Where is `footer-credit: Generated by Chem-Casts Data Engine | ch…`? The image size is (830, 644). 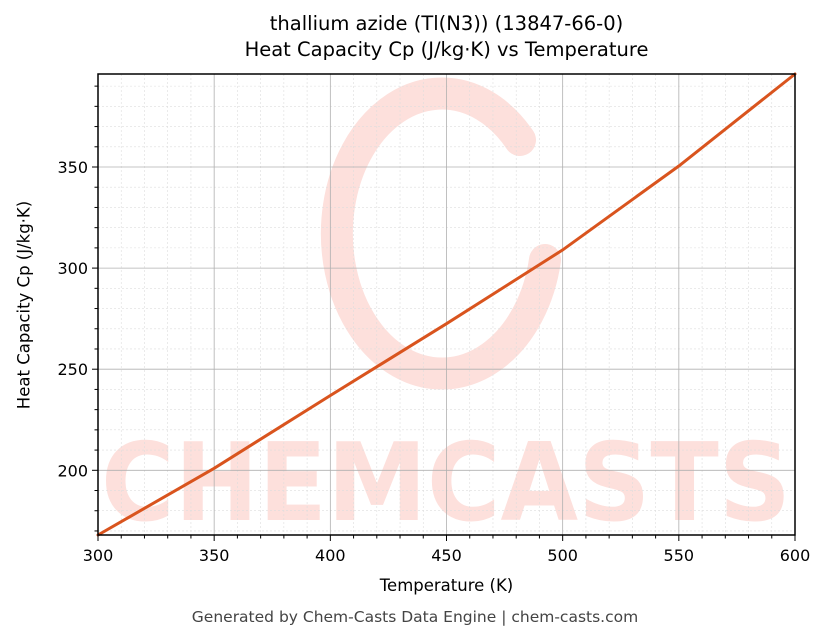 footer-credit: Generated by Chem-Casts Data Engine | ch… is located at coordinates (415, 617).